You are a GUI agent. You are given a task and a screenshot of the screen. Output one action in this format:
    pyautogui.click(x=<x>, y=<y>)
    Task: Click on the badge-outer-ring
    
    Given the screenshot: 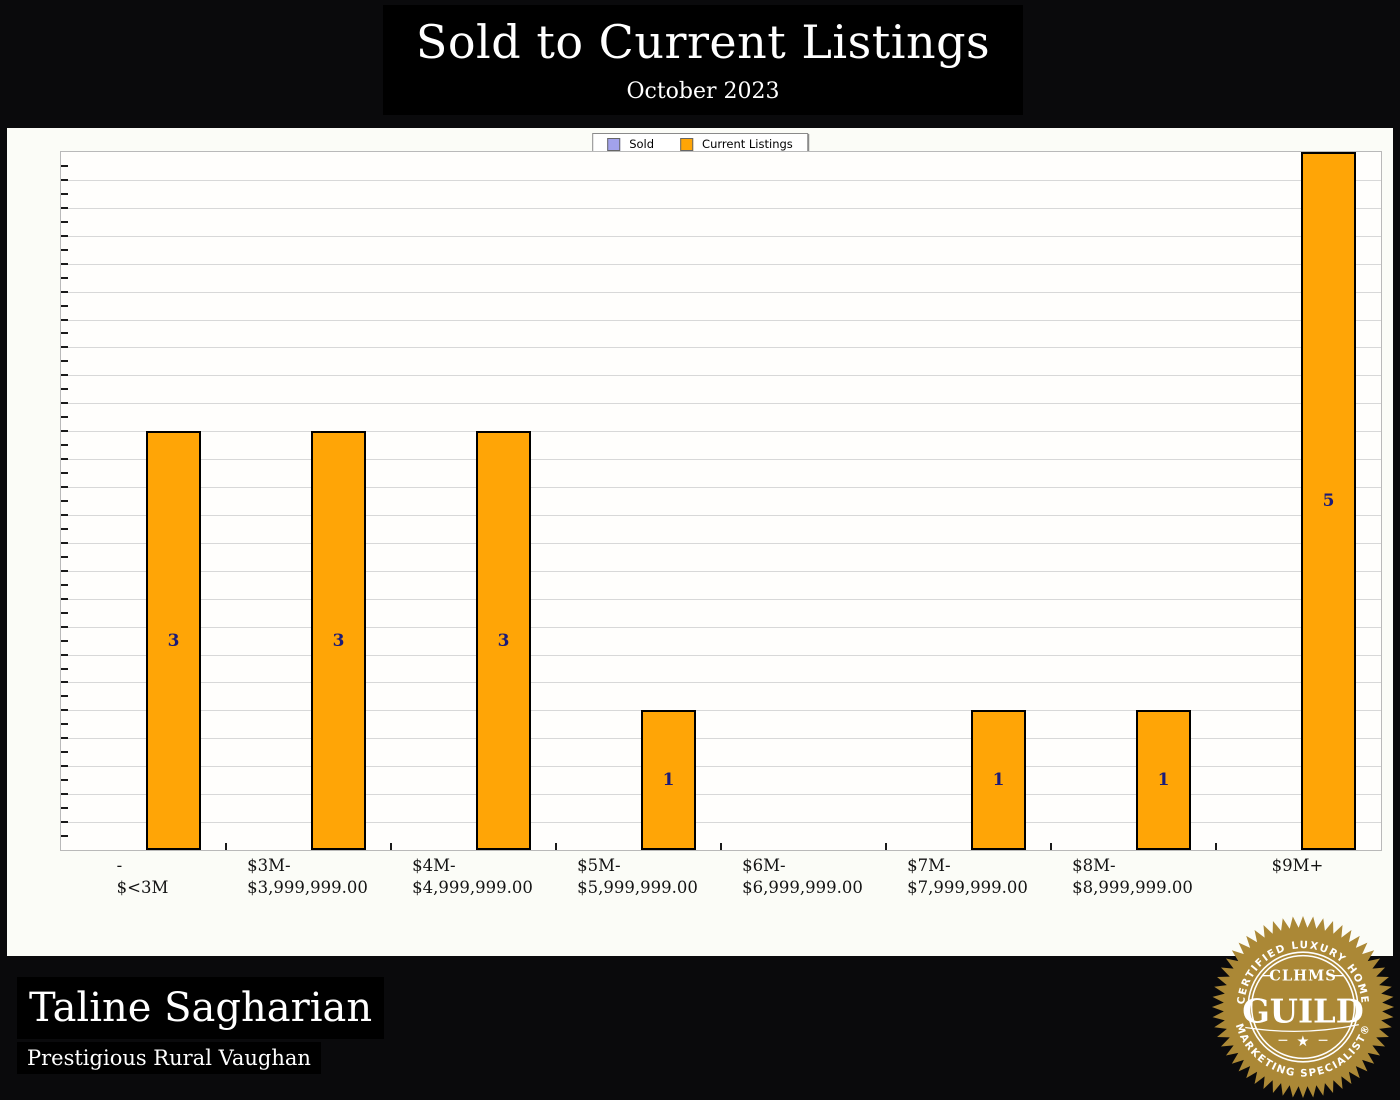 What is the action you would take?
    pyautogui.click(x=1303, y=1007)
    